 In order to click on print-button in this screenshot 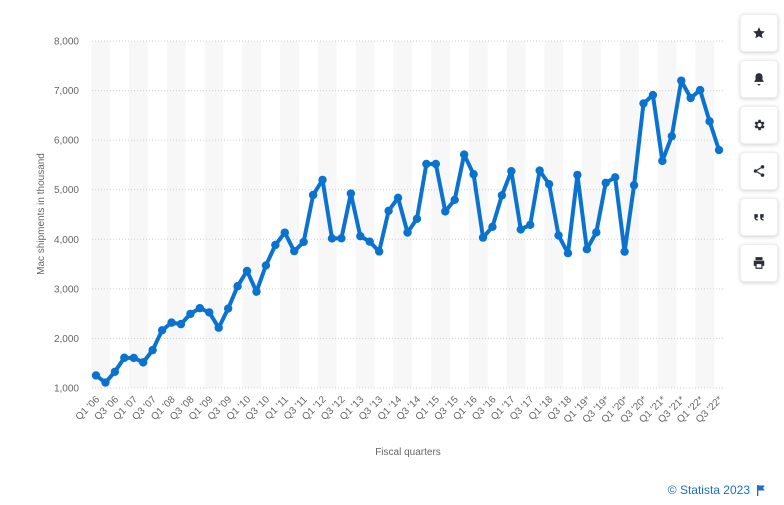, I will do `click(759, 263)`.